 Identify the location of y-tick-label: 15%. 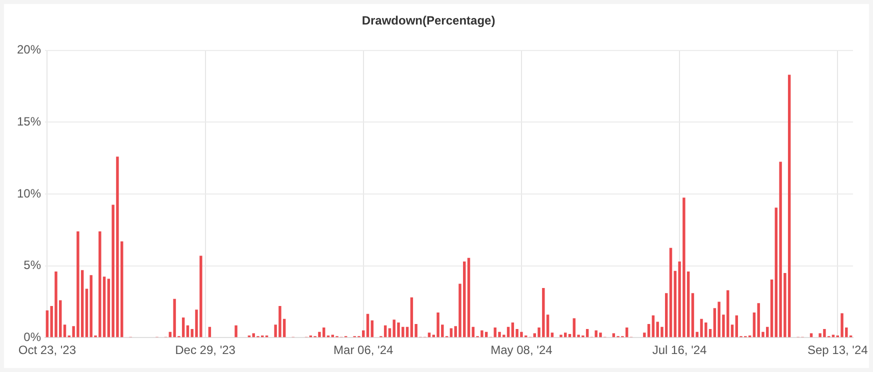
(29, 121).